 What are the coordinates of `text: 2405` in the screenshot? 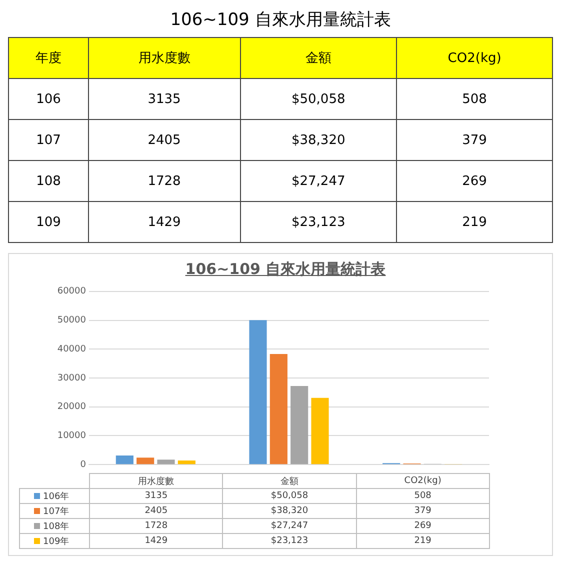 It's located at (156, 511).